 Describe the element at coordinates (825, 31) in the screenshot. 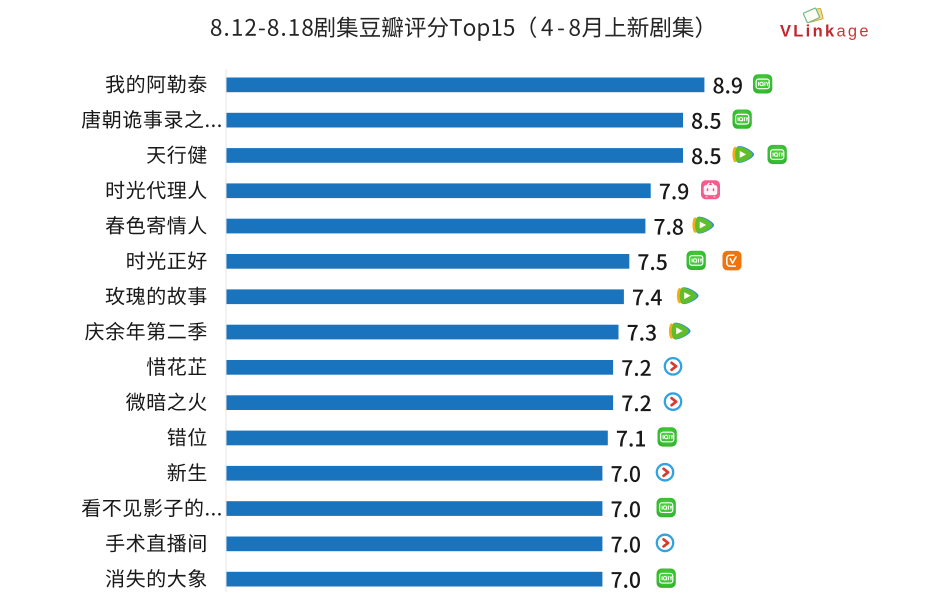

I see `svg-text: VLinkage` at that location.